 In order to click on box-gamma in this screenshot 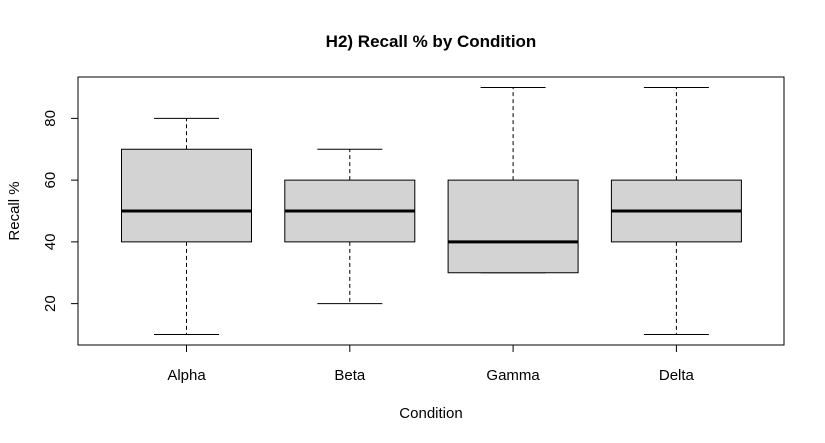, I will do `click(513, 180)`.